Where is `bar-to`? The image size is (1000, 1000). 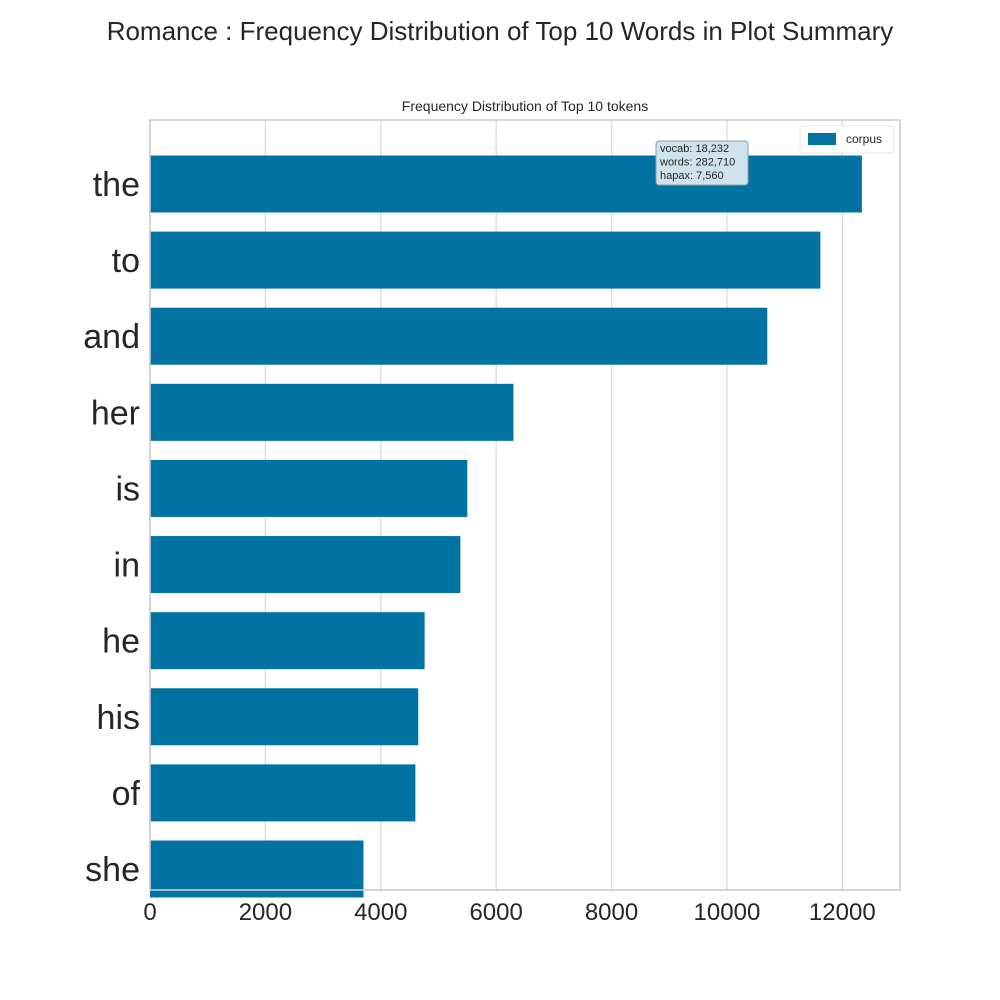
bar-to is located at coordinates (485, 260).